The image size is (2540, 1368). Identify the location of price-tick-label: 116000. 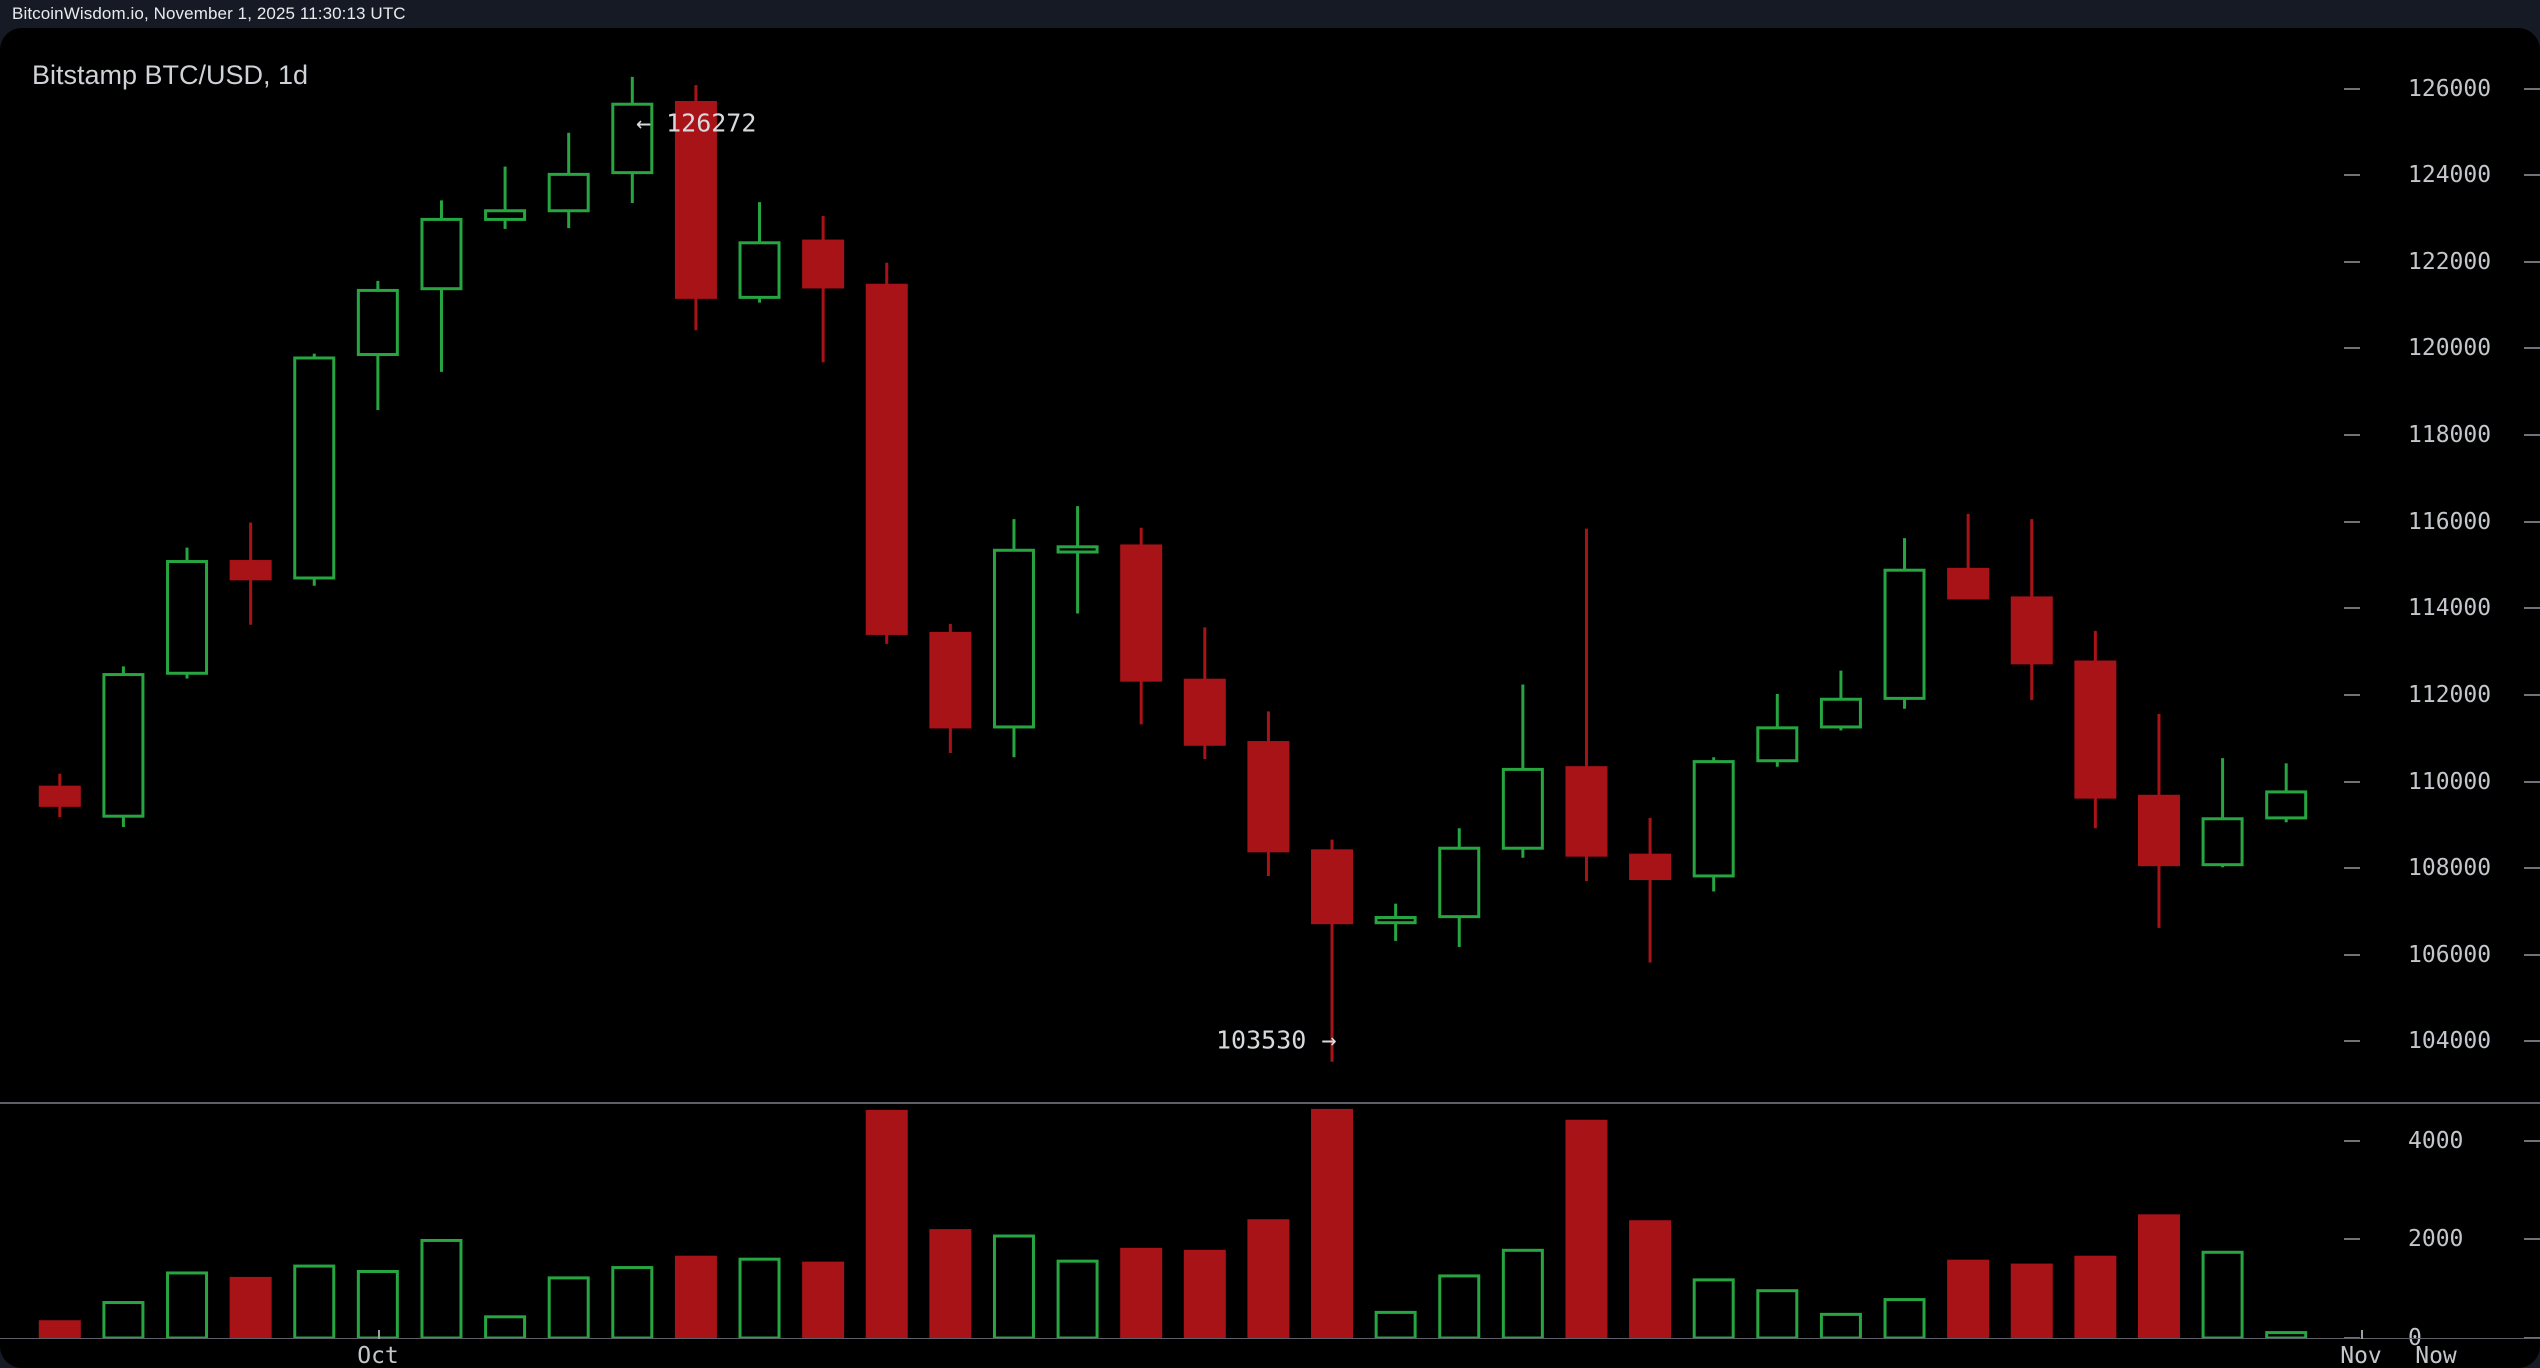
(2450, 521).